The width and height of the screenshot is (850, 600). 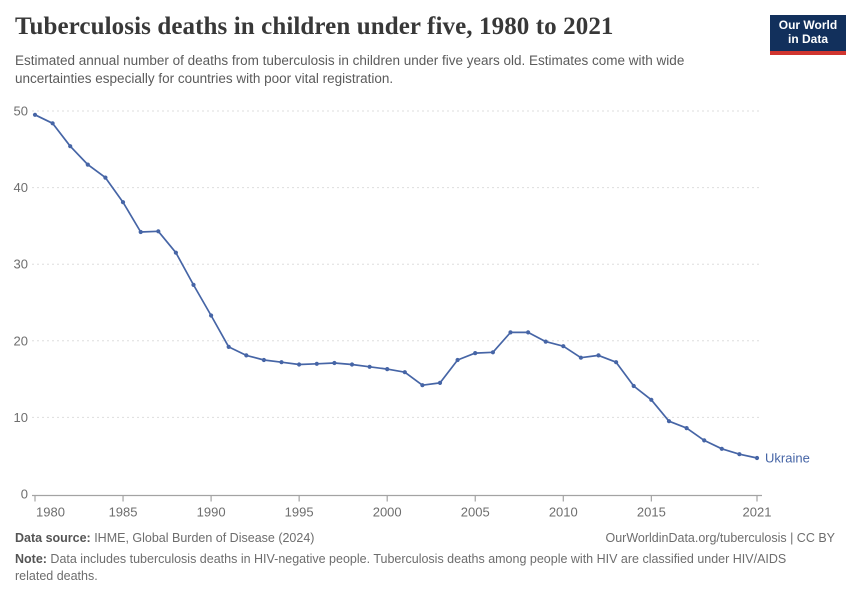 I want to click on owid-logo-line2: in Data, so click(x=807, y=39).